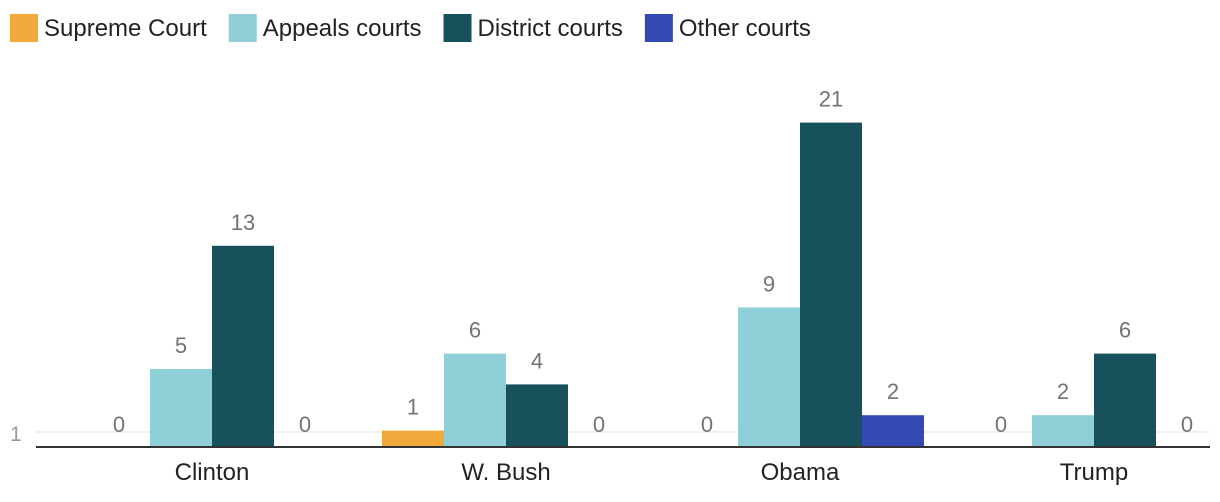 This screenshot has width=1220, height=502. I want to click on x-tick-label-clinton: Clinton, so click(212, 472).